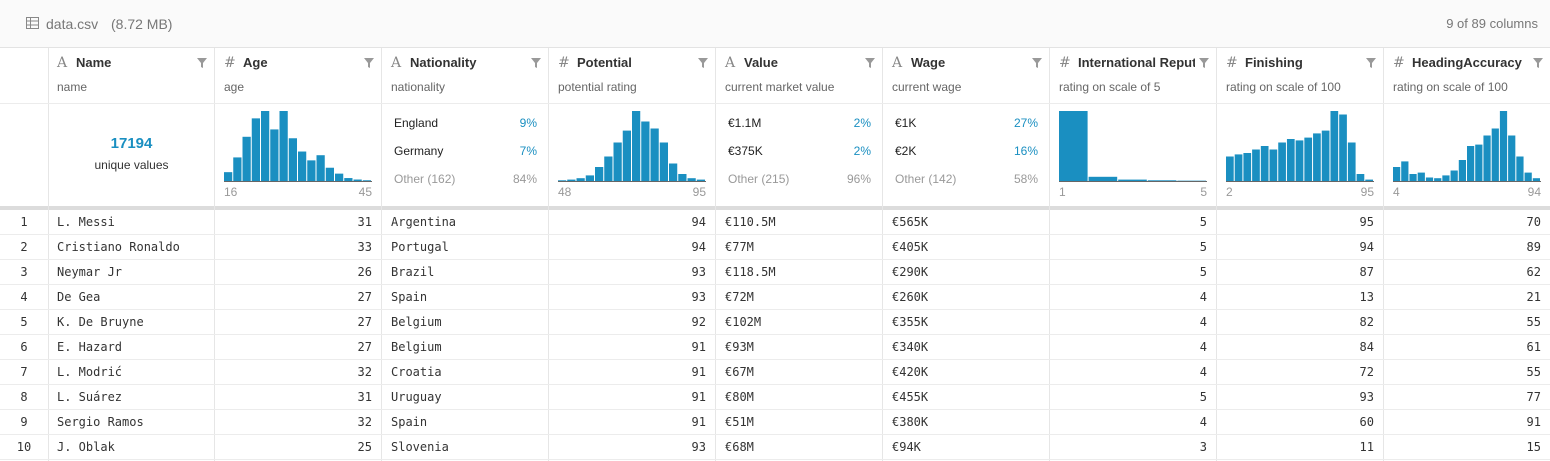 This screenshot has width=1550, height=461. I want to click on top-value-percent: 2%, so click(862, 123).